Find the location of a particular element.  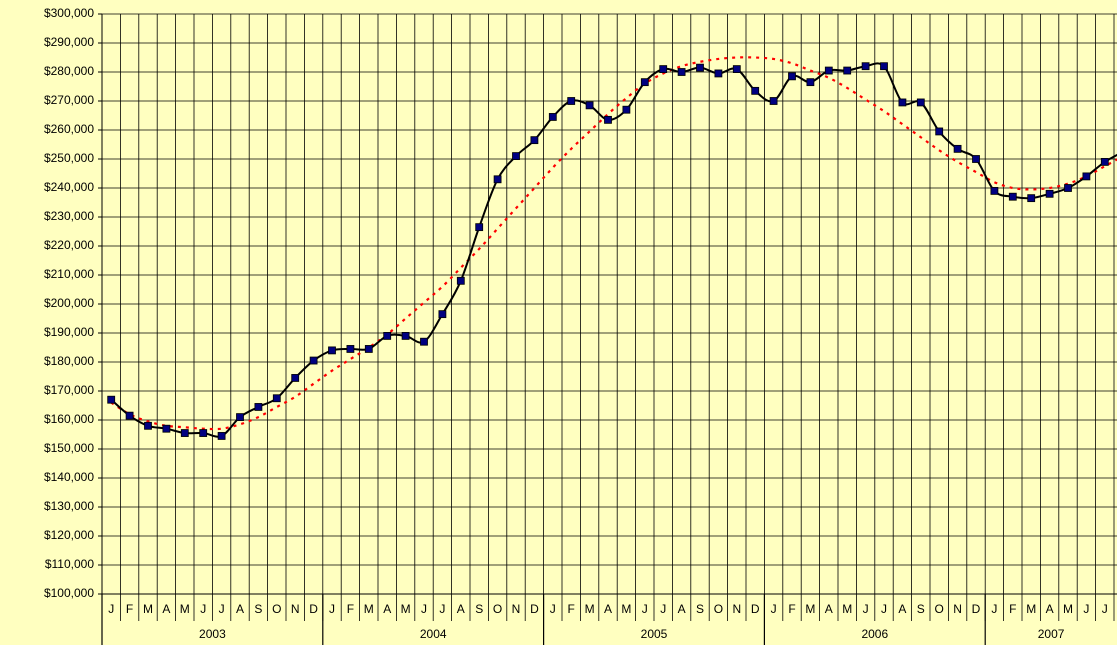

y-tick-label: $150,000 is located at coordinates (69, 448).